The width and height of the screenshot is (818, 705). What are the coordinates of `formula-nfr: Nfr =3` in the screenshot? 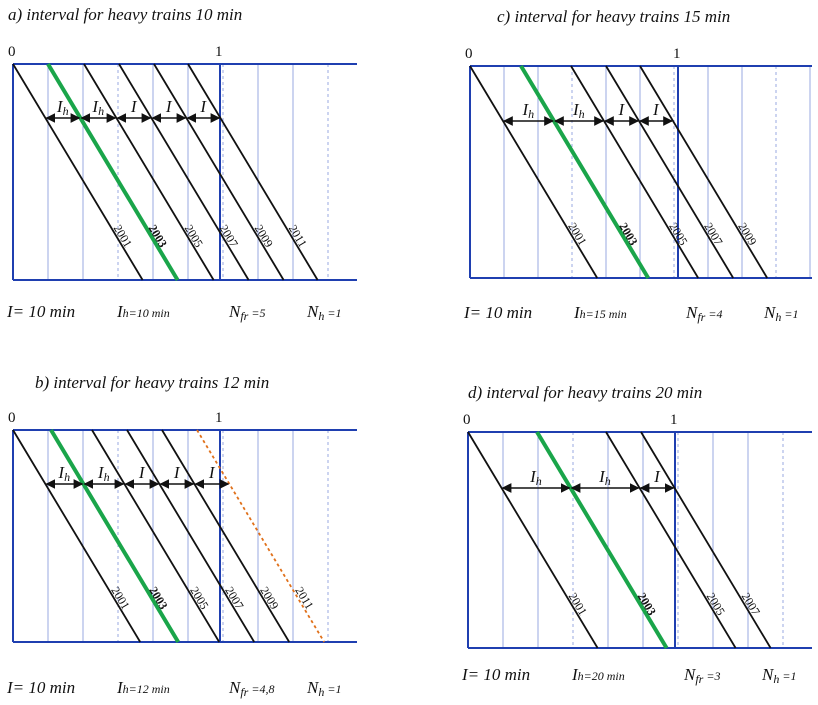 It's located at (701, 675).